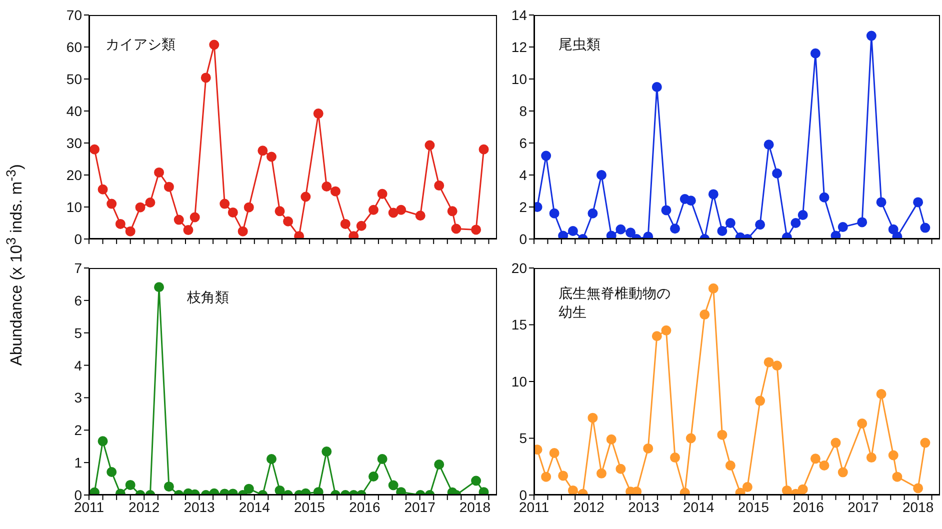  I want to click on x-tick-label: 2018, so click(918, 506).